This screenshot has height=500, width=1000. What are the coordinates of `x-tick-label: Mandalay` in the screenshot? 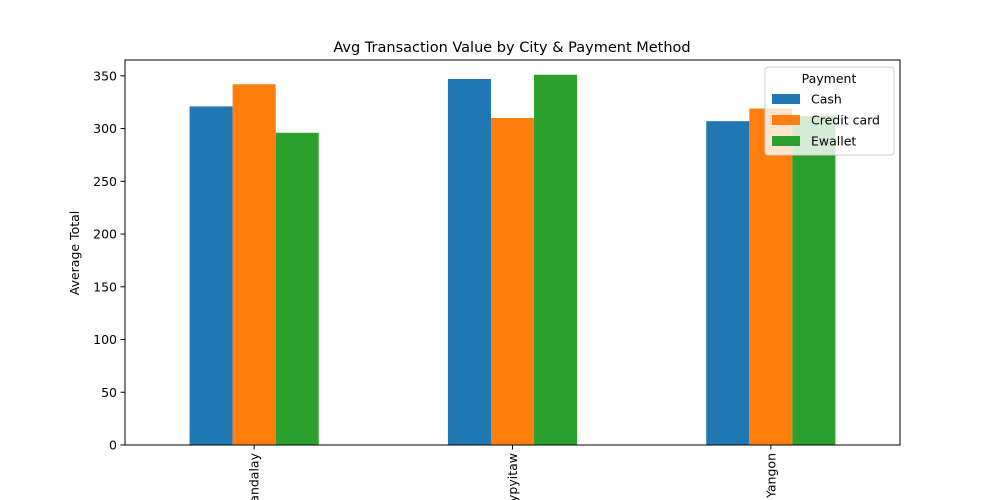 It's located at (254, 476).